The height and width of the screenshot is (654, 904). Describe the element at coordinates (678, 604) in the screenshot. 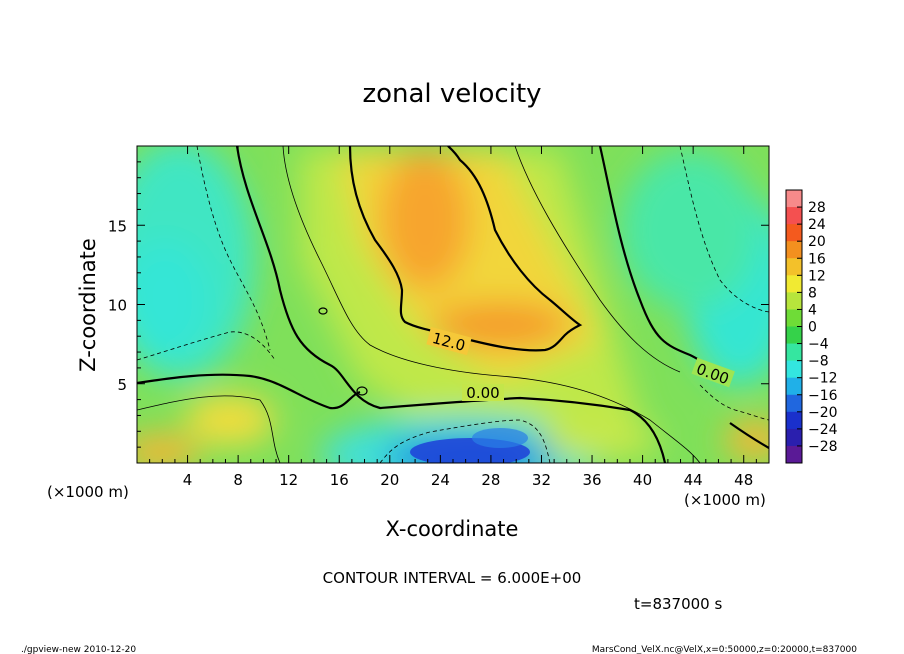

I see `time-text: t=837000 s` at that location.